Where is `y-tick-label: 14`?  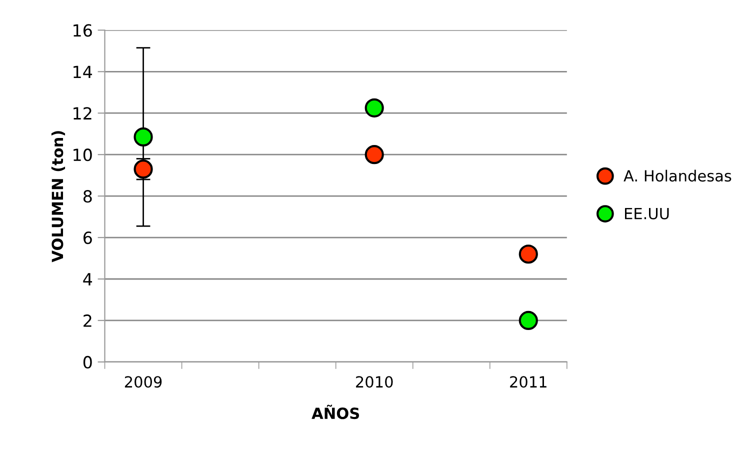
y-tick-label: 14 is located at coordinates (83, 72).